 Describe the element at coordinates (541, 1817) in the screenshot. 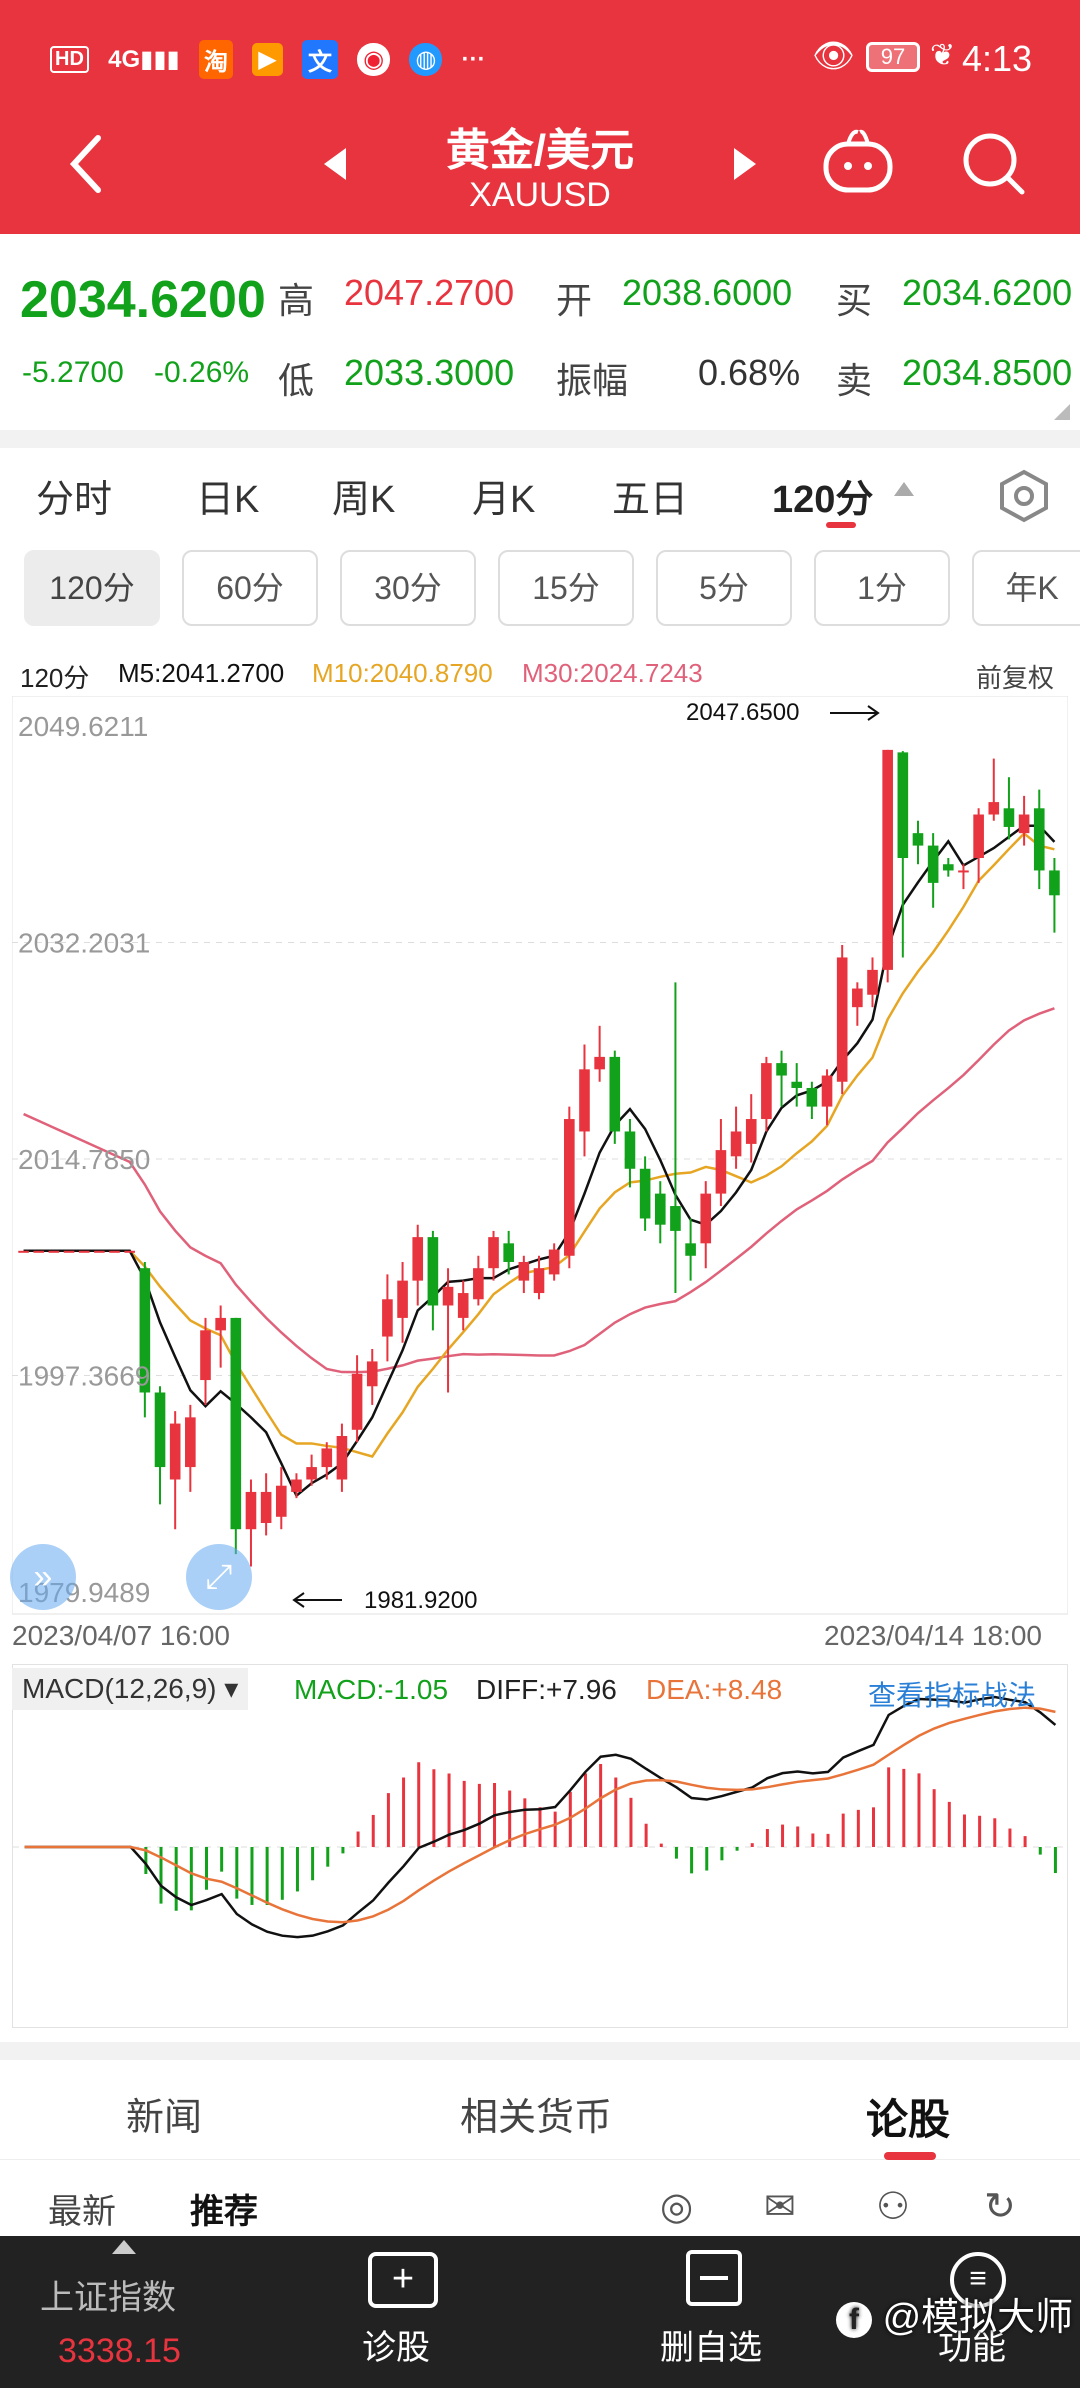

I see `macd-chart-svg` at that location.